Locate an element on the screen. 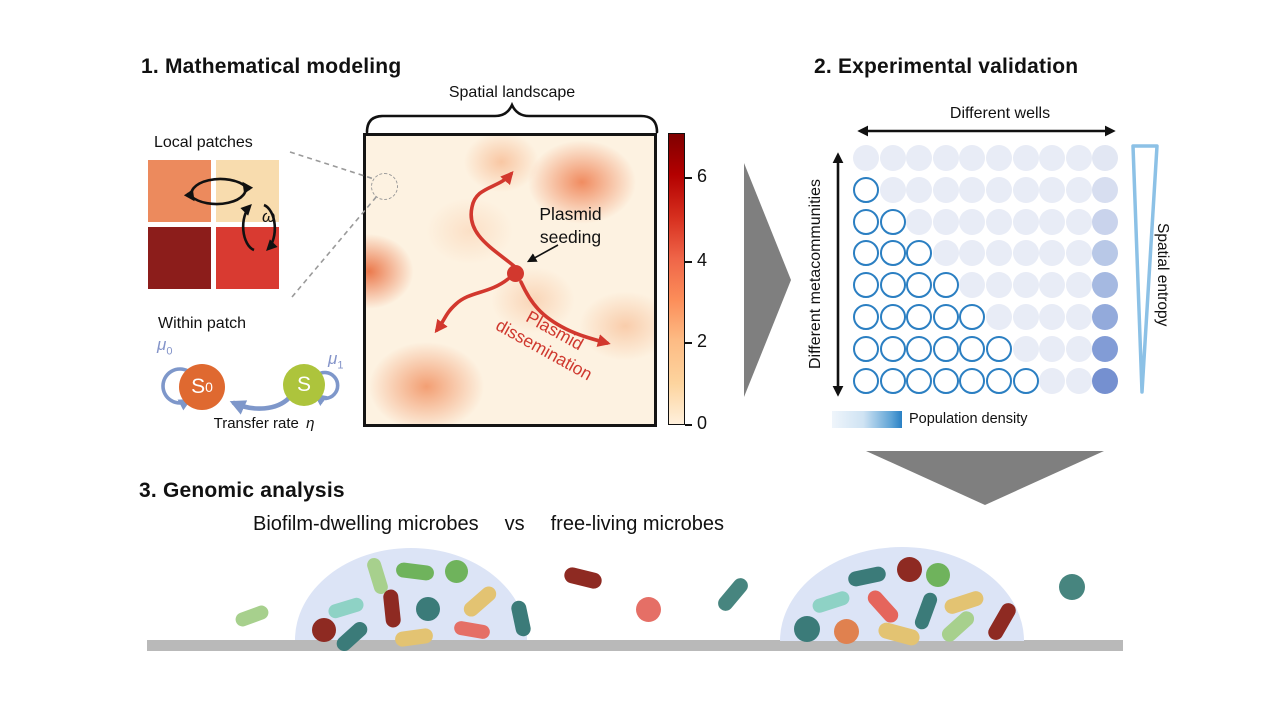 Image resolution: width=1270 pixels, height=714 pixels. within-patch-label: Within patch is located at coordinates (202, 323).